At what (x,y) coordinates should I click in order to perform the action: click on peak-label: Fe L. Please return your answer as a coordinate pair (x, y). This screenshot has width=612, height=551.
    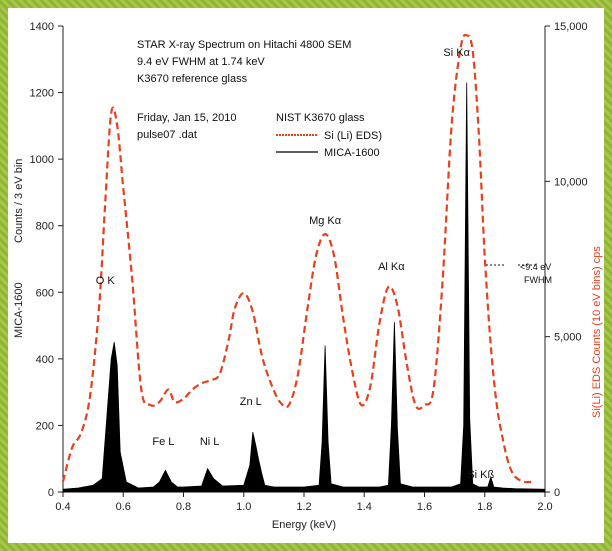
    Looking at the image, I should click on (163, 442).